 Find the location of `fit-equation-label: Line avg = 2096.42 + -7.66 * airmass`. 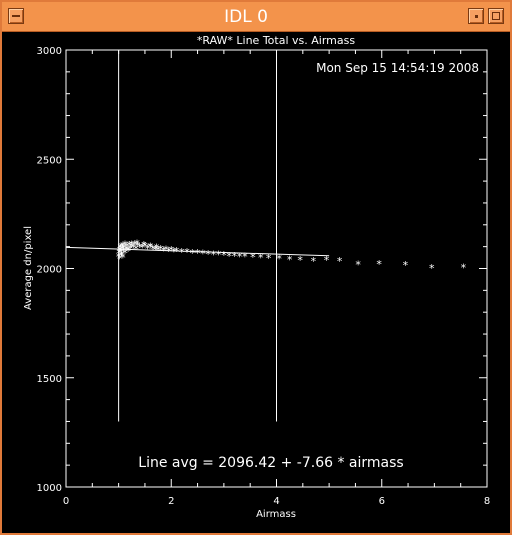

fit-equation-label: Line avg = 2096.42 + -7.66 * airmass is located at coordinates (270, 463).